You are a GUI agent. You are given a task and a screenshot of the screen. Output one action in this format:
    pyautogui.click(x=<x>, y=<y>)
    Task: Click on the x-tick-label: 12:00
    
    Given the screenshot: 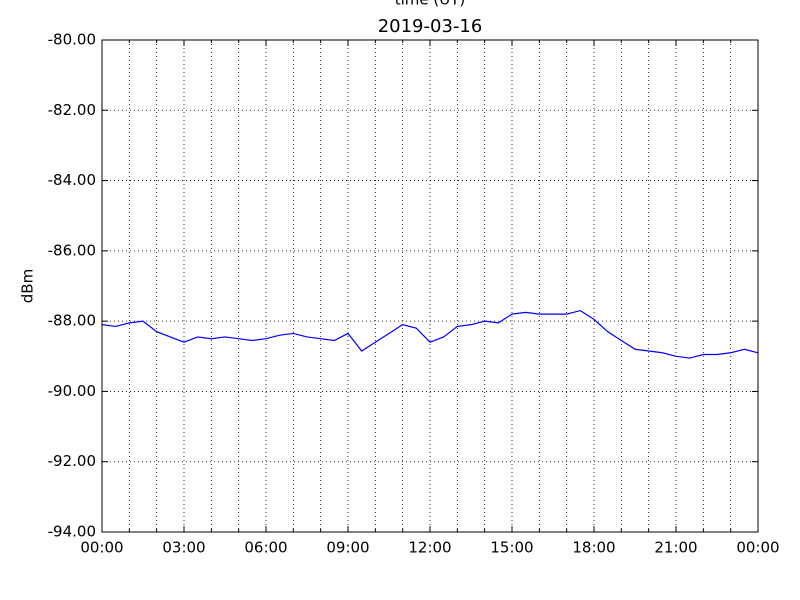 What is the action you would take?
    pyautogui.click(x=429, y=548)
    